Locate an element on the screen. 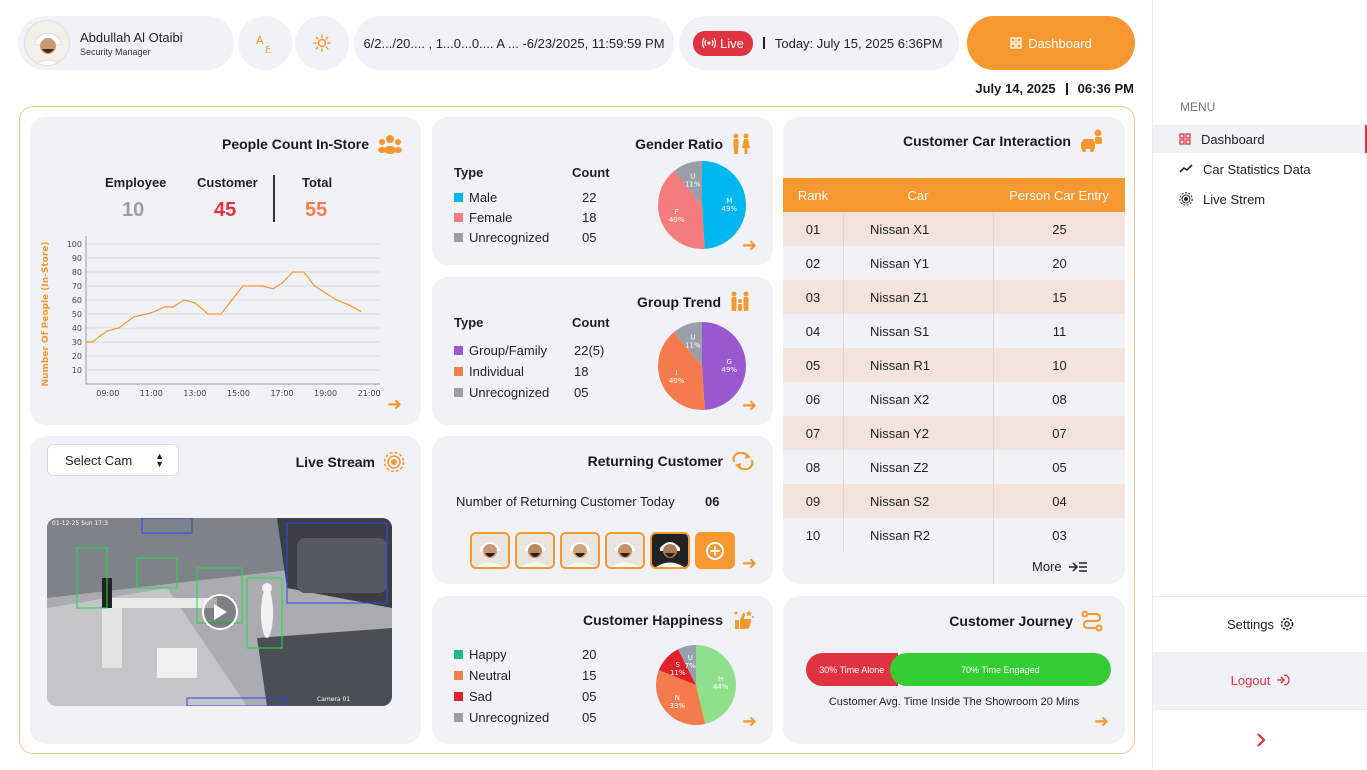 The width and height of the screenshot is (1367, 770). table-row: 08 Nissan Z2 05 is located at coordinates (954, 467).